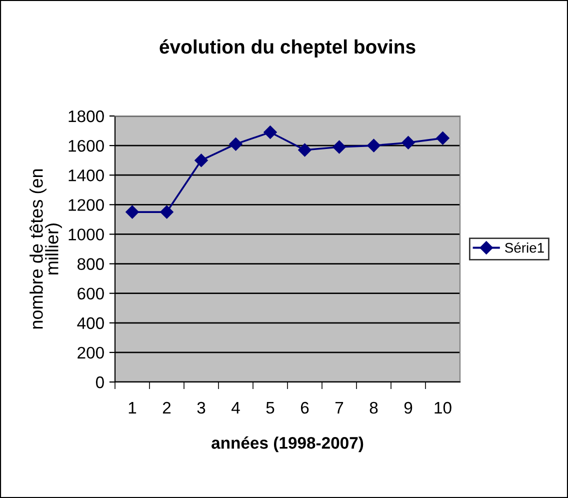 This screenshot has height=498, width=568. Describe the element at coordinates (91, 294) in the screenshot. I see `y-tick-label: 600` at that location.